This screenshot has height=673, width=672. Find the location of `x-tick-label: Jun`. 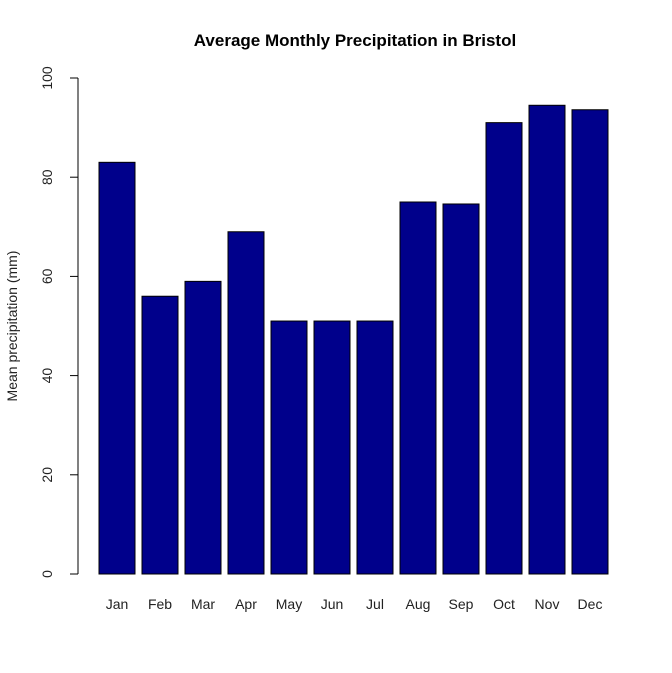

x-tick-label: Jun is located at coordinates (332, 604).